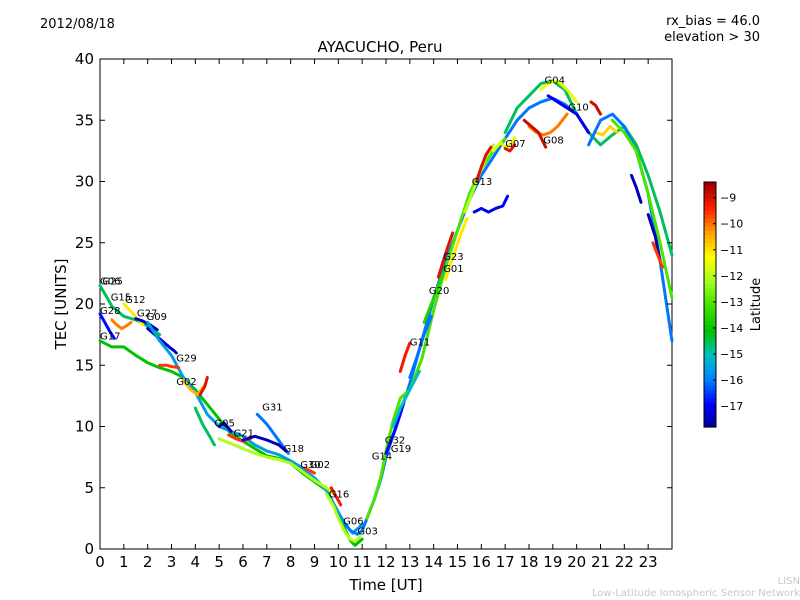 The width and height of the screenshot is (800, 600). What do you see at coordinates (712, 37) in the screenshot?
I see `elevation-label: elevation > 30` at bounding box center [712, 37].